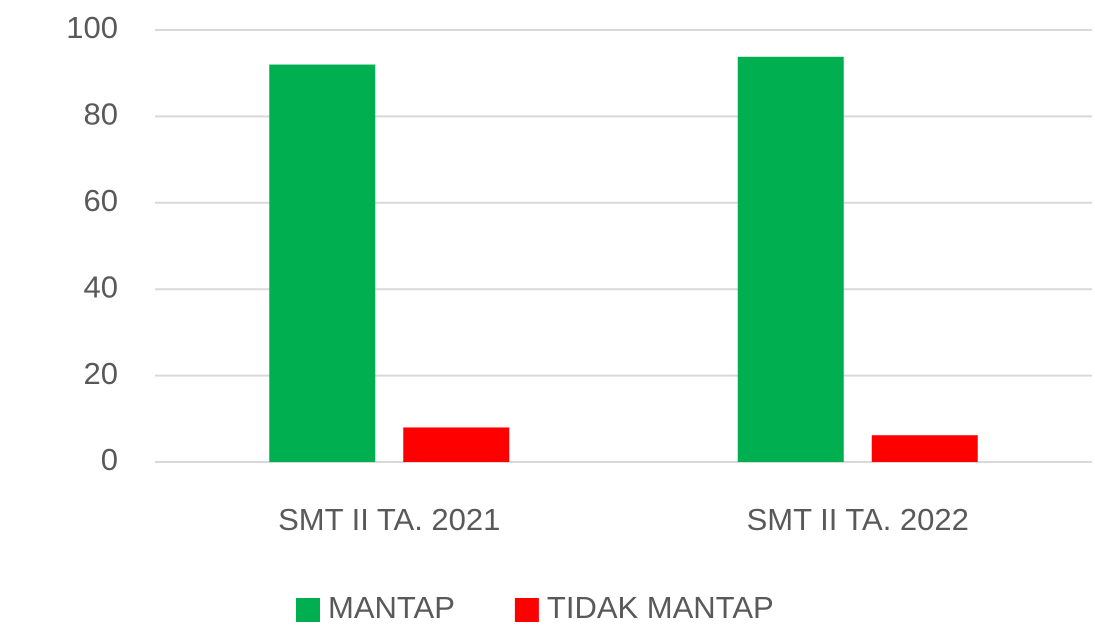  I want to click on y-tick-label: 0, so click(109, 459).